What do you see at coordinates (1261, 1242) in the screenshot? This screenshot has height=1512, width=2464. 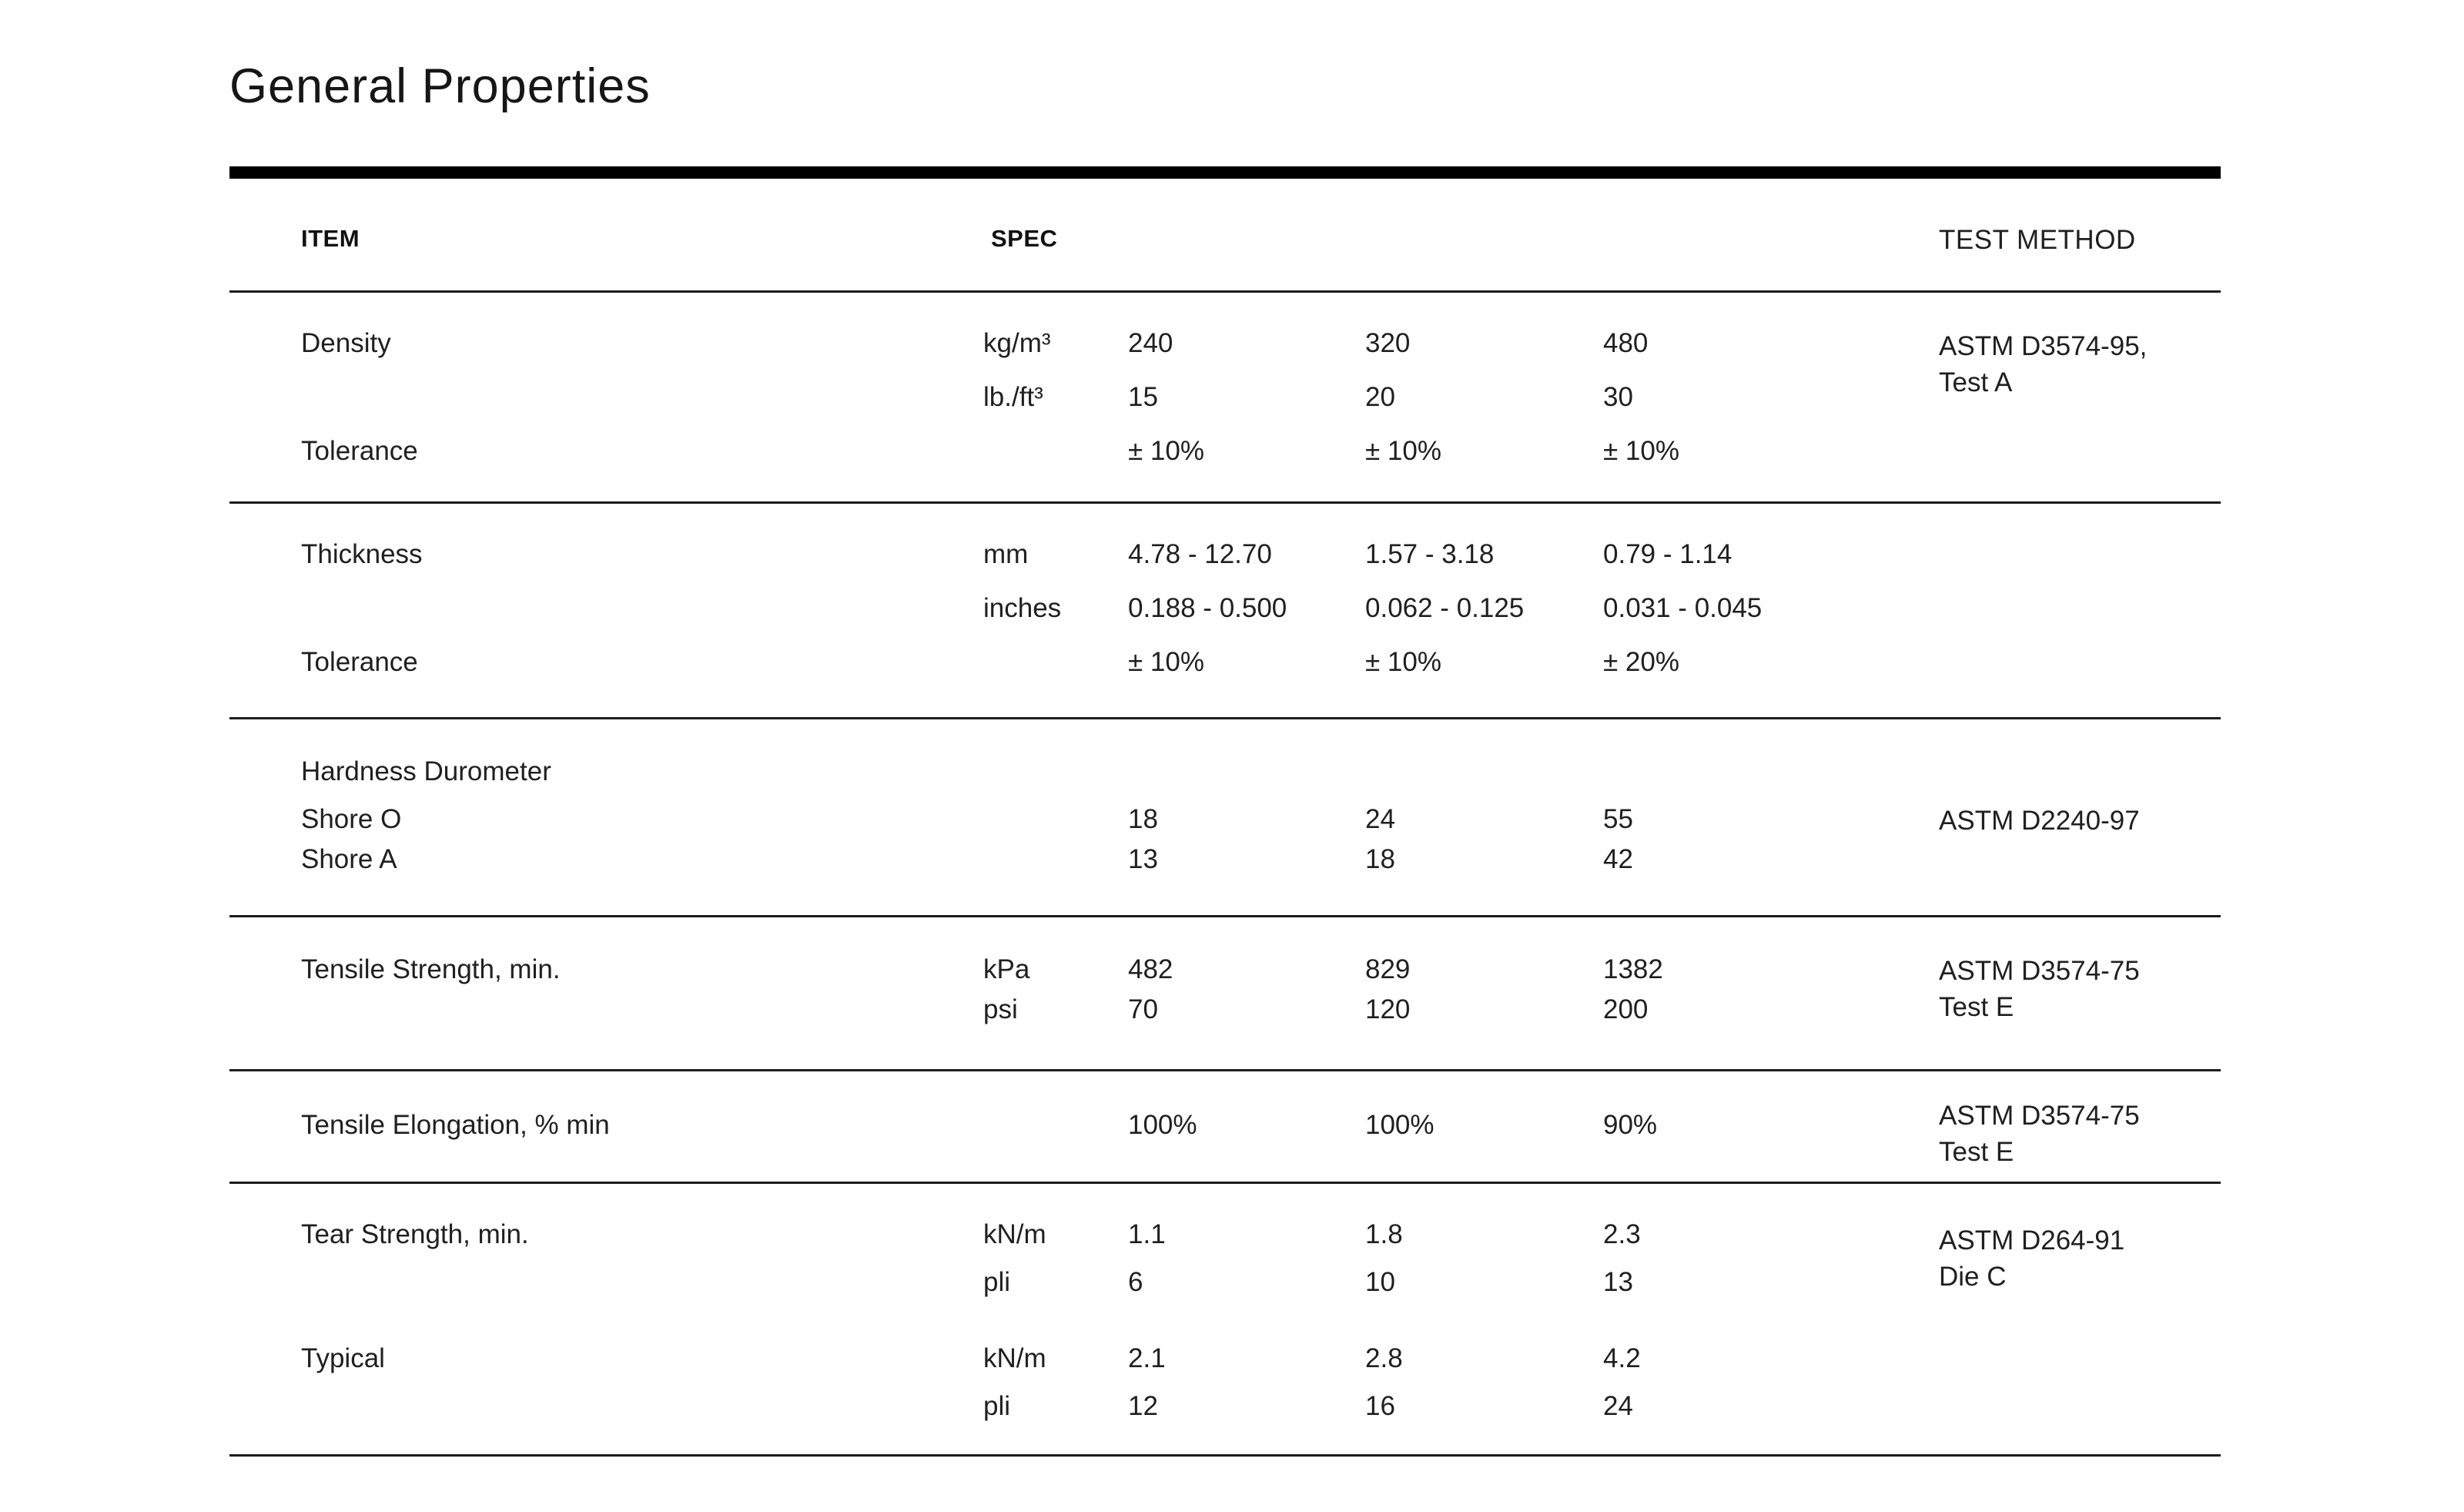 I see `table-row: Tear Strength, min. kN/m 1.1 1.8 2.3` at bounding box center [1261, 1242].